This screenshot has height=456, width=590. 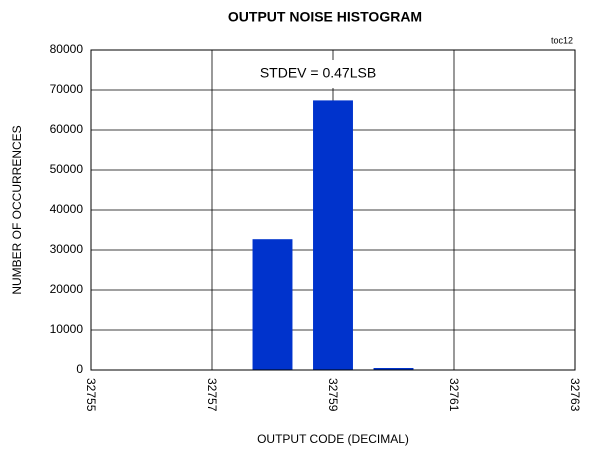 What do you see at coordinates (212, 395) in the screenshot?
I see `x-tick-label: 32757` at bounding box center [212, 395].